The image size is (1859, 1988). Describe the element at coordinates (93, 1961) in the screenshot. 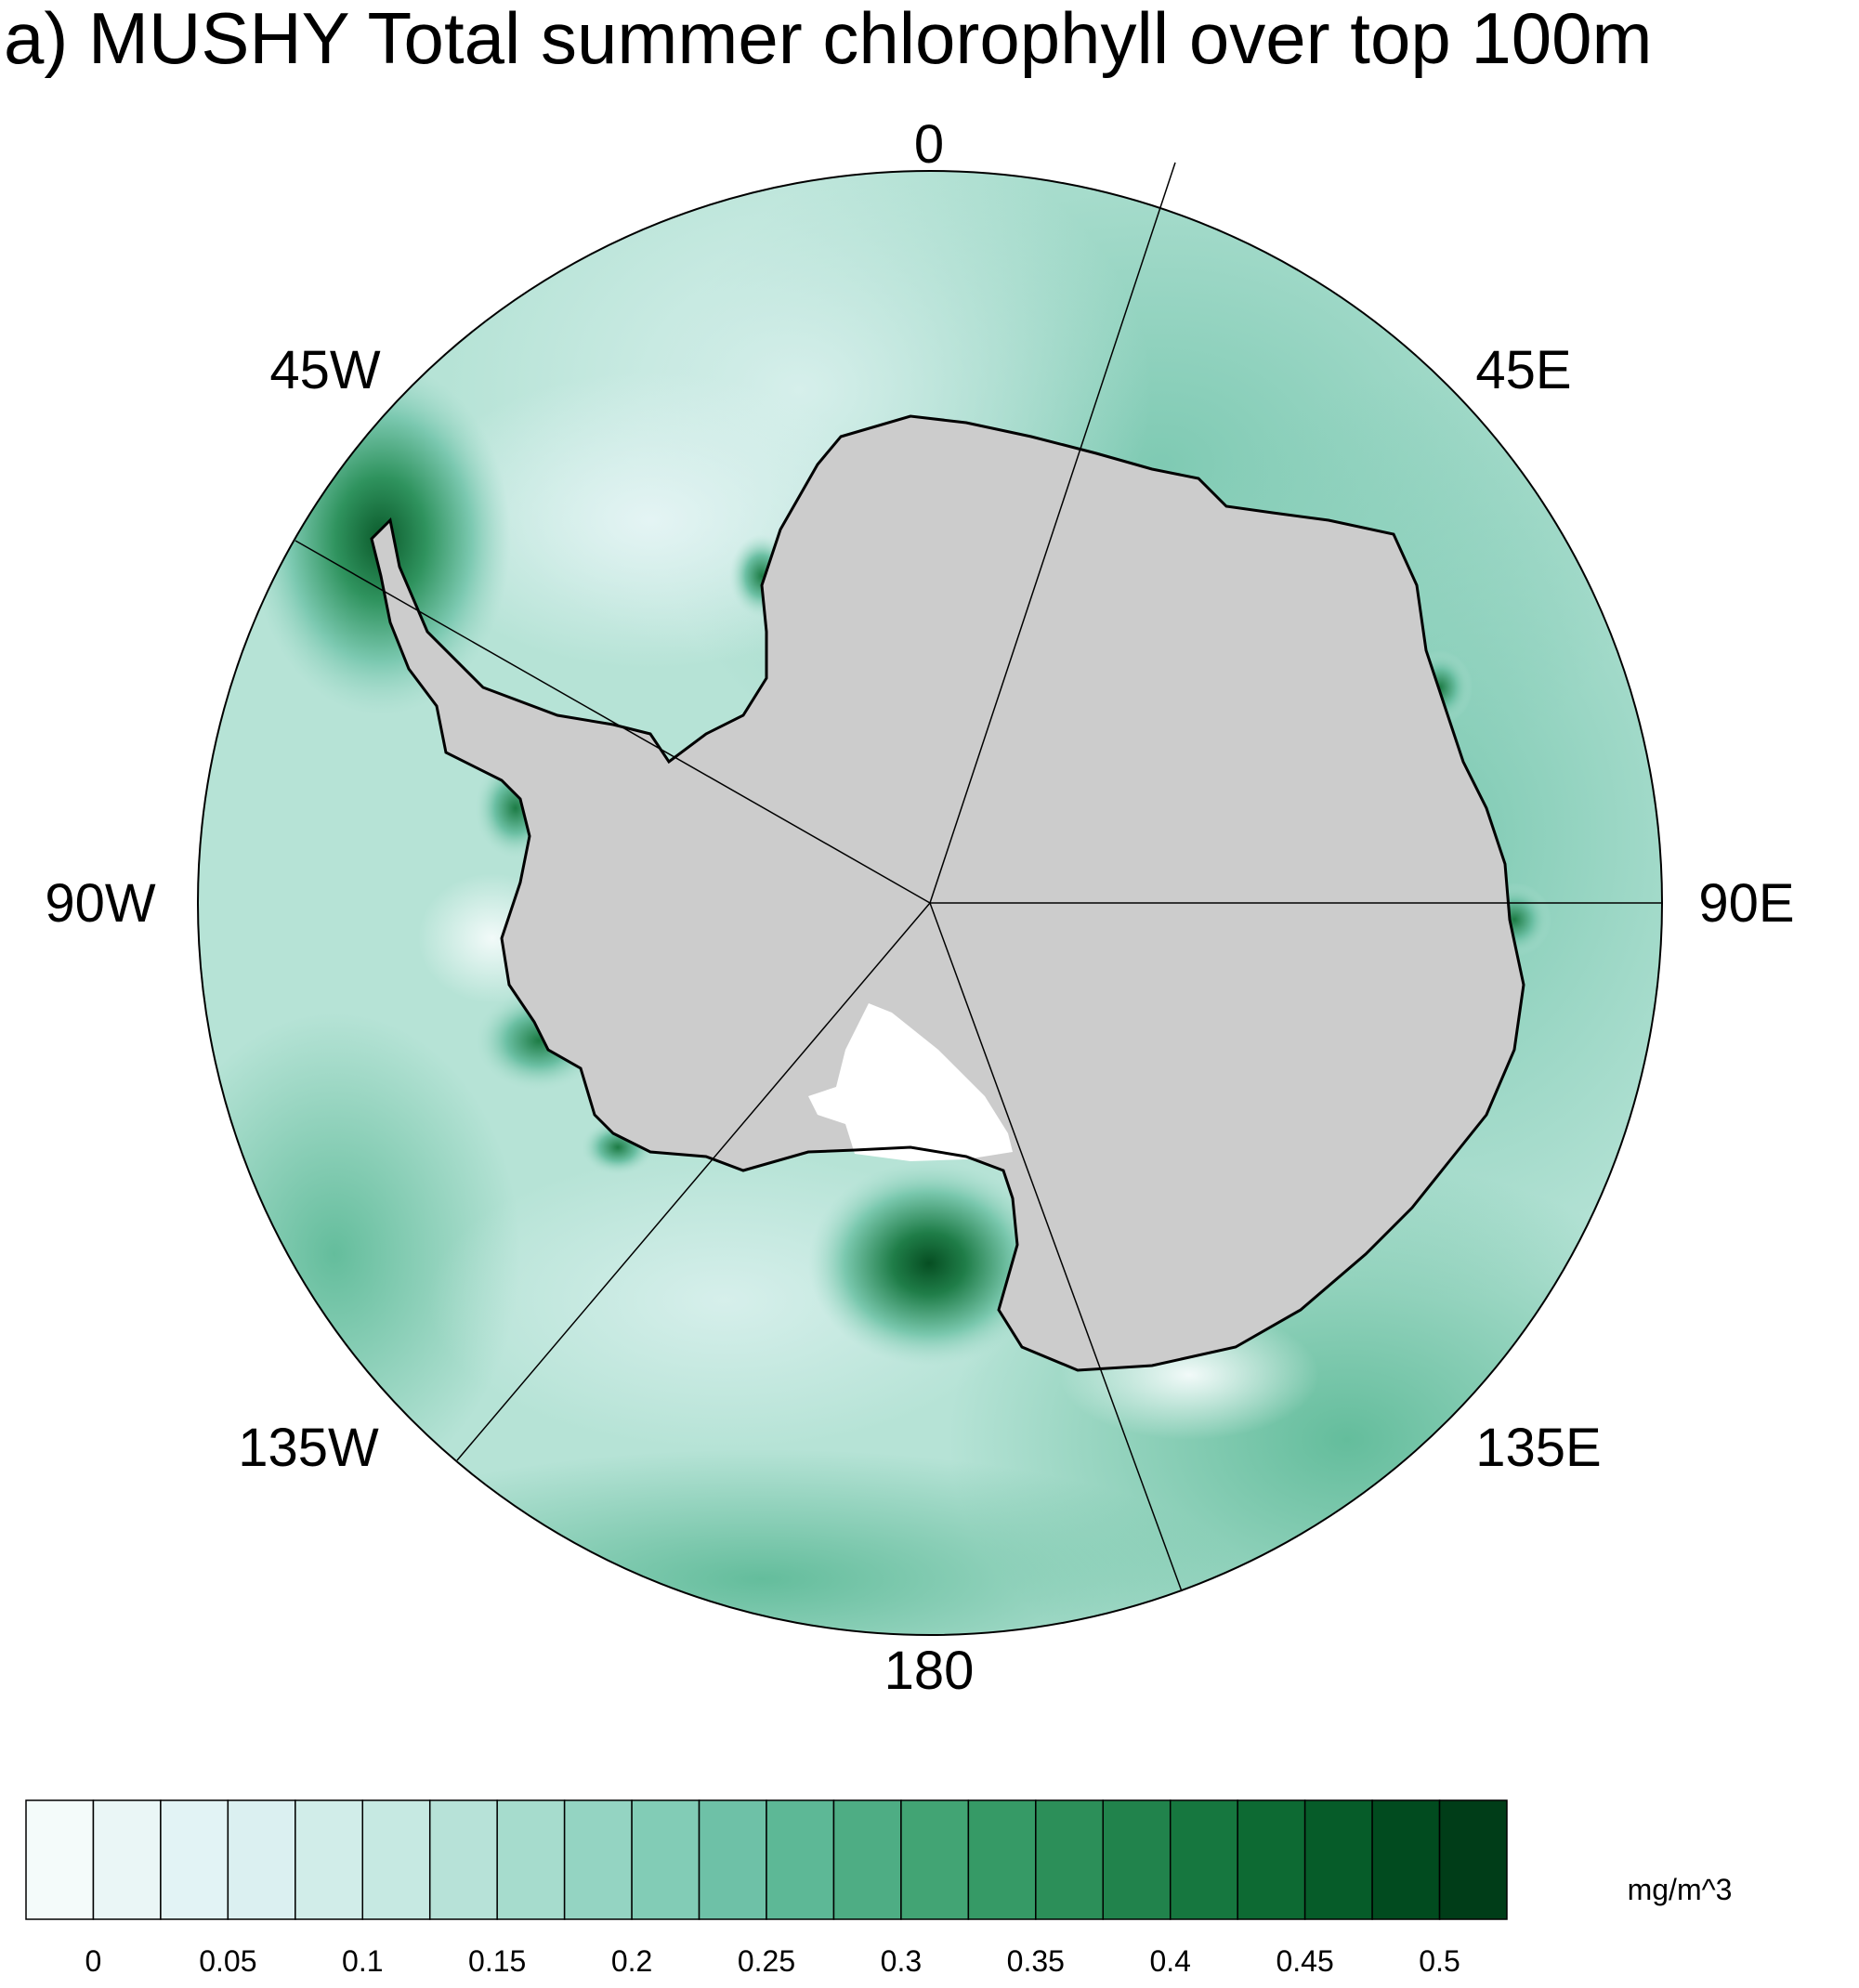

I see `colorbar-tick-label: 0` at that location.